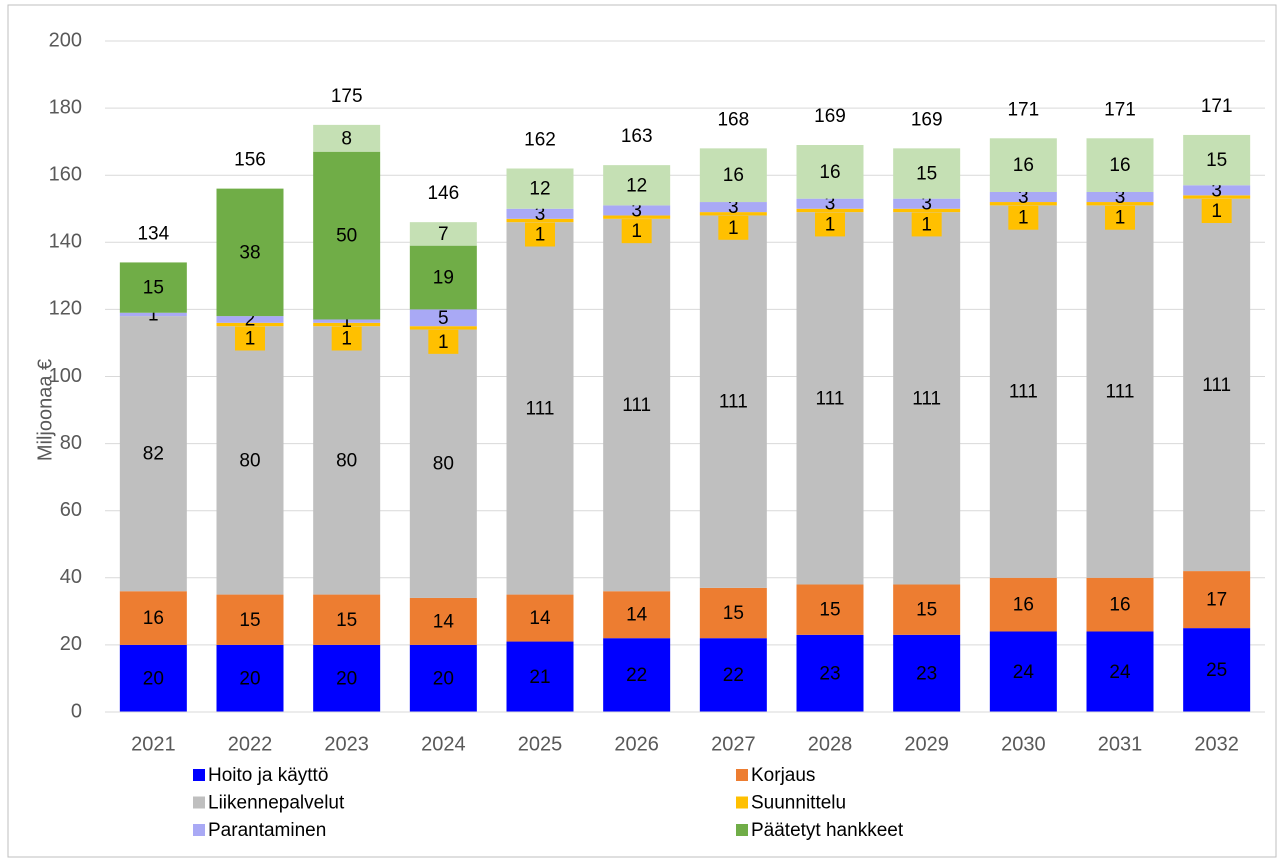 The height and width of the screenshot is (859, 1278). Describe the element at coordinates (1217, 106) in the screenshot. I see `total-label: 171` at that location.